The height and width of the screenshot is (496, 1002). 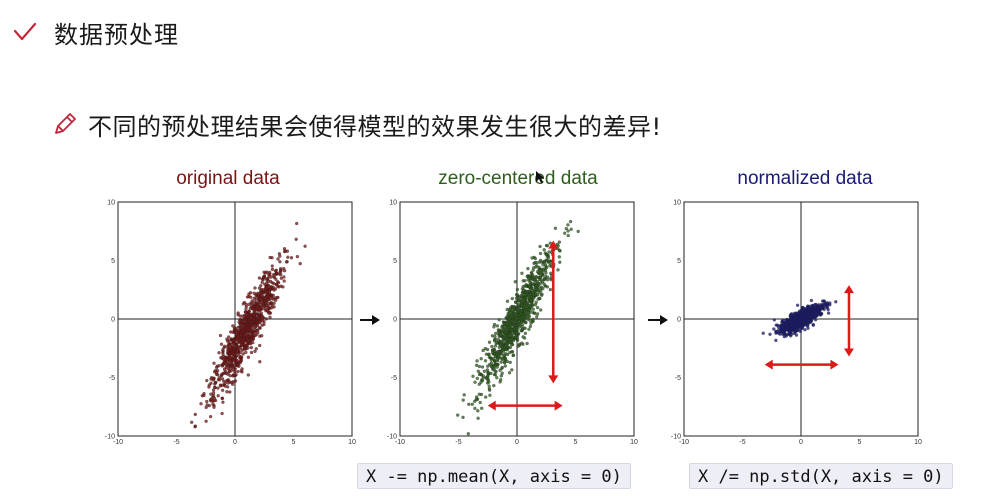 What do you see at coordinates (805, 178) in the screenshot?
I see `plot-title-normalized: normalized data` at bounding box center [805, 178].